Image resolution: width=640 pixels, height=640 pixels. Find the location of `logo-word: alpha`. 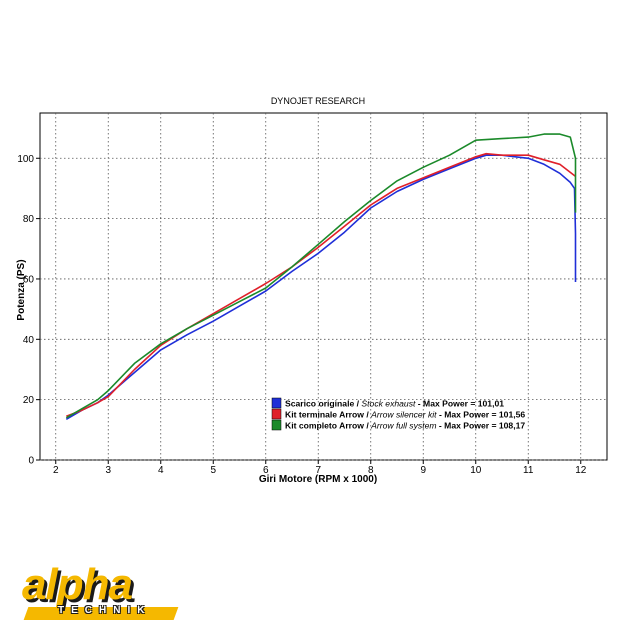

logo-word: alpha is located at coordinates (77, 584).